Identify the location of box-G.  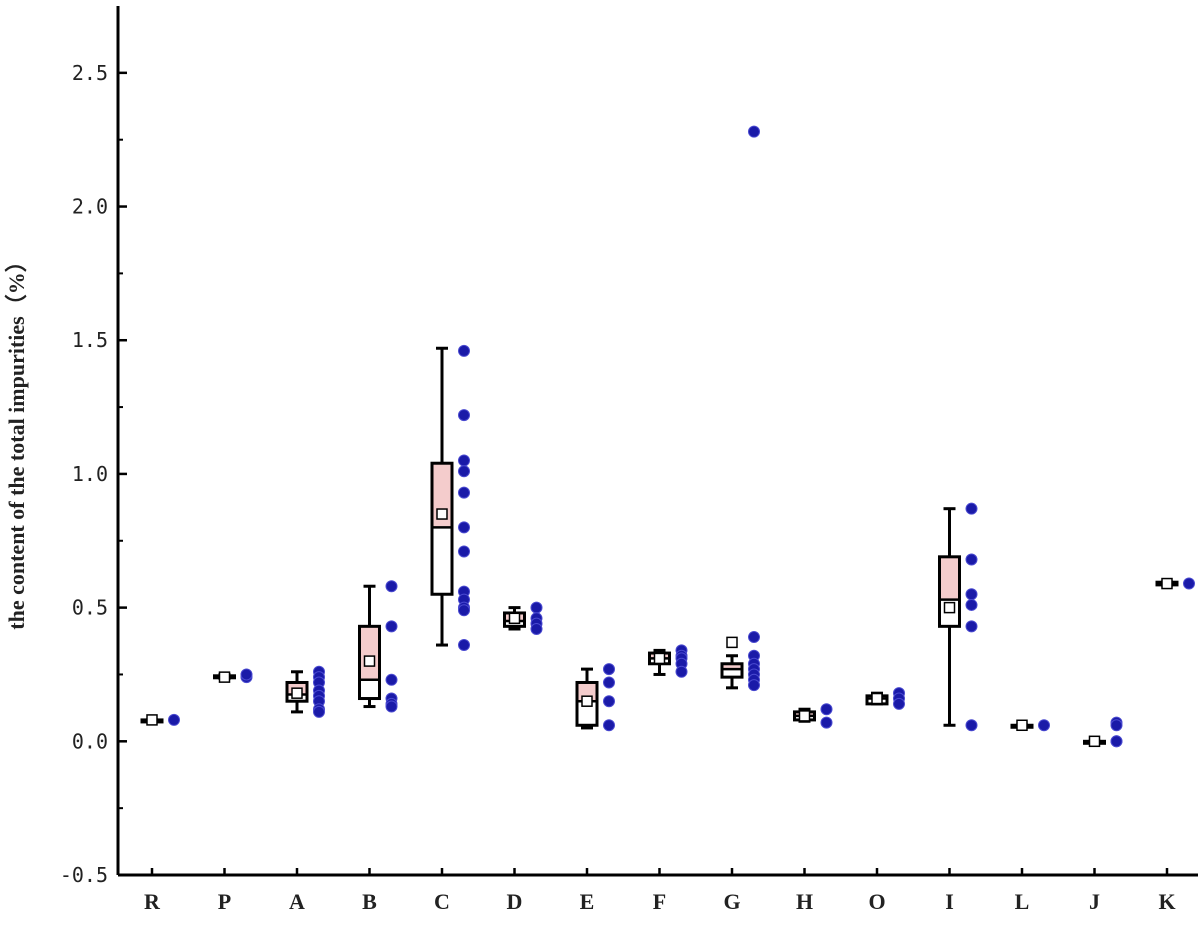
(732, 663).